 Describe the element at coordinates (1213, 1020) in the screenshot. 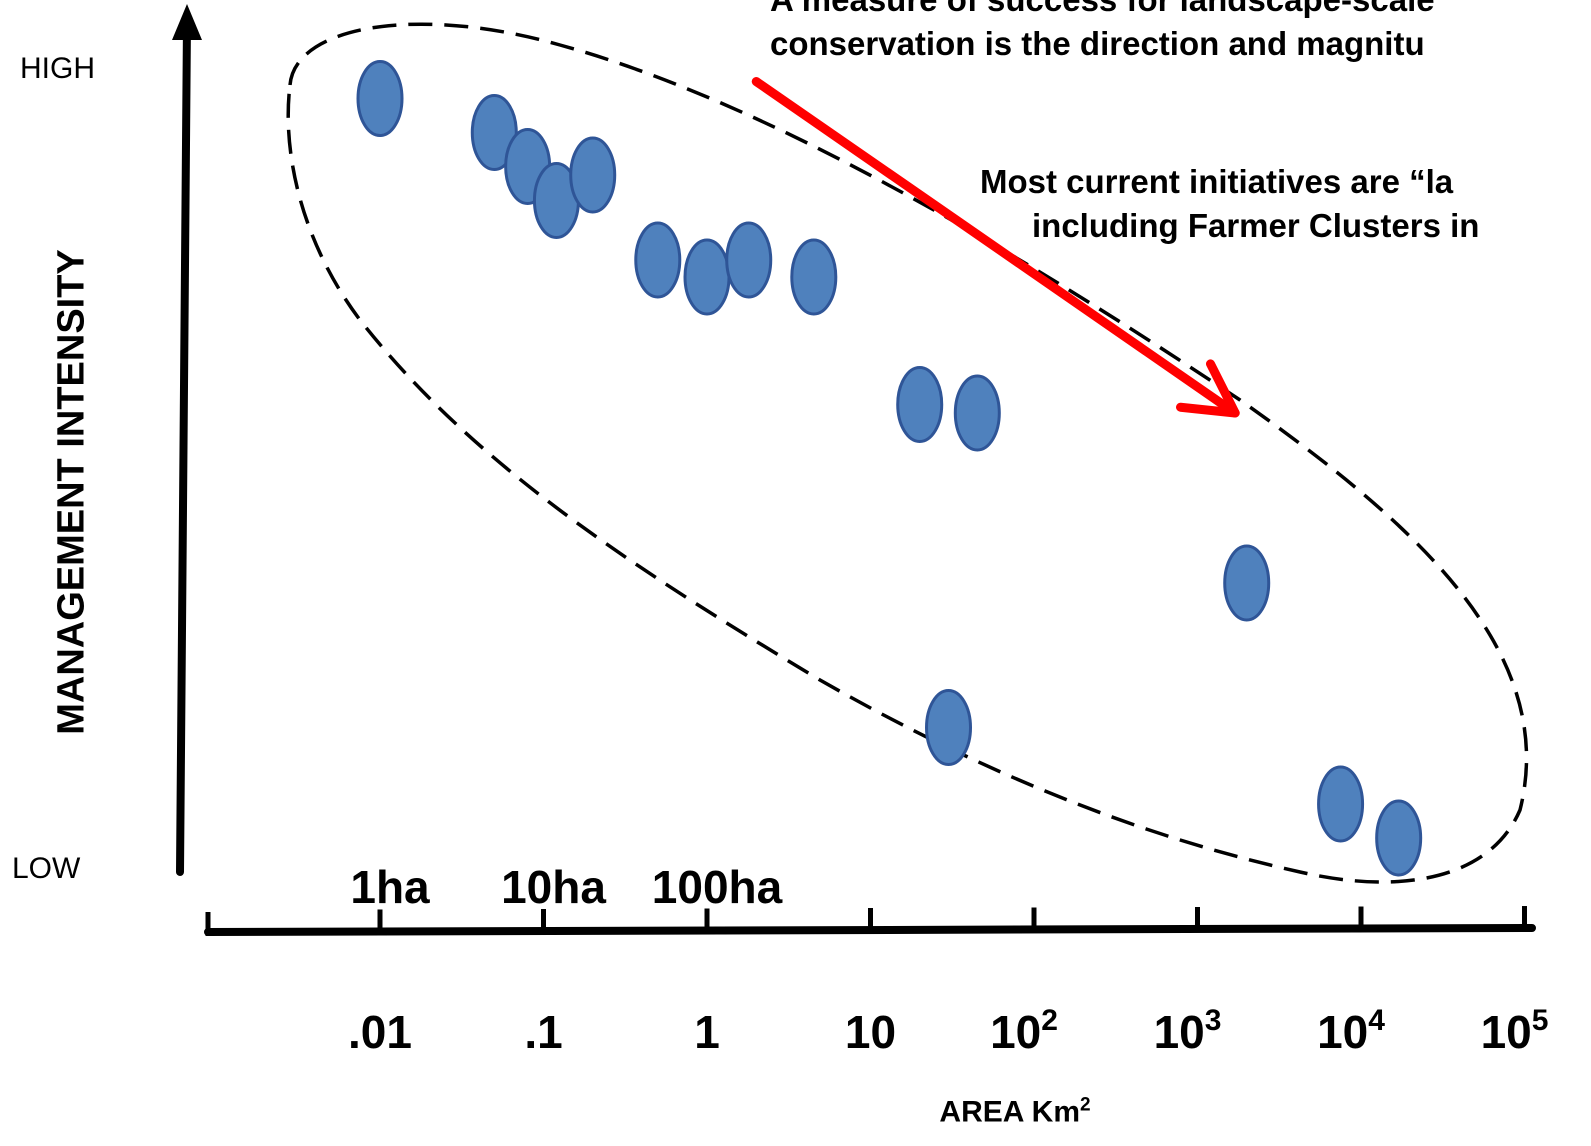

I see `x-tick-label-sup-5: 3` at that location.